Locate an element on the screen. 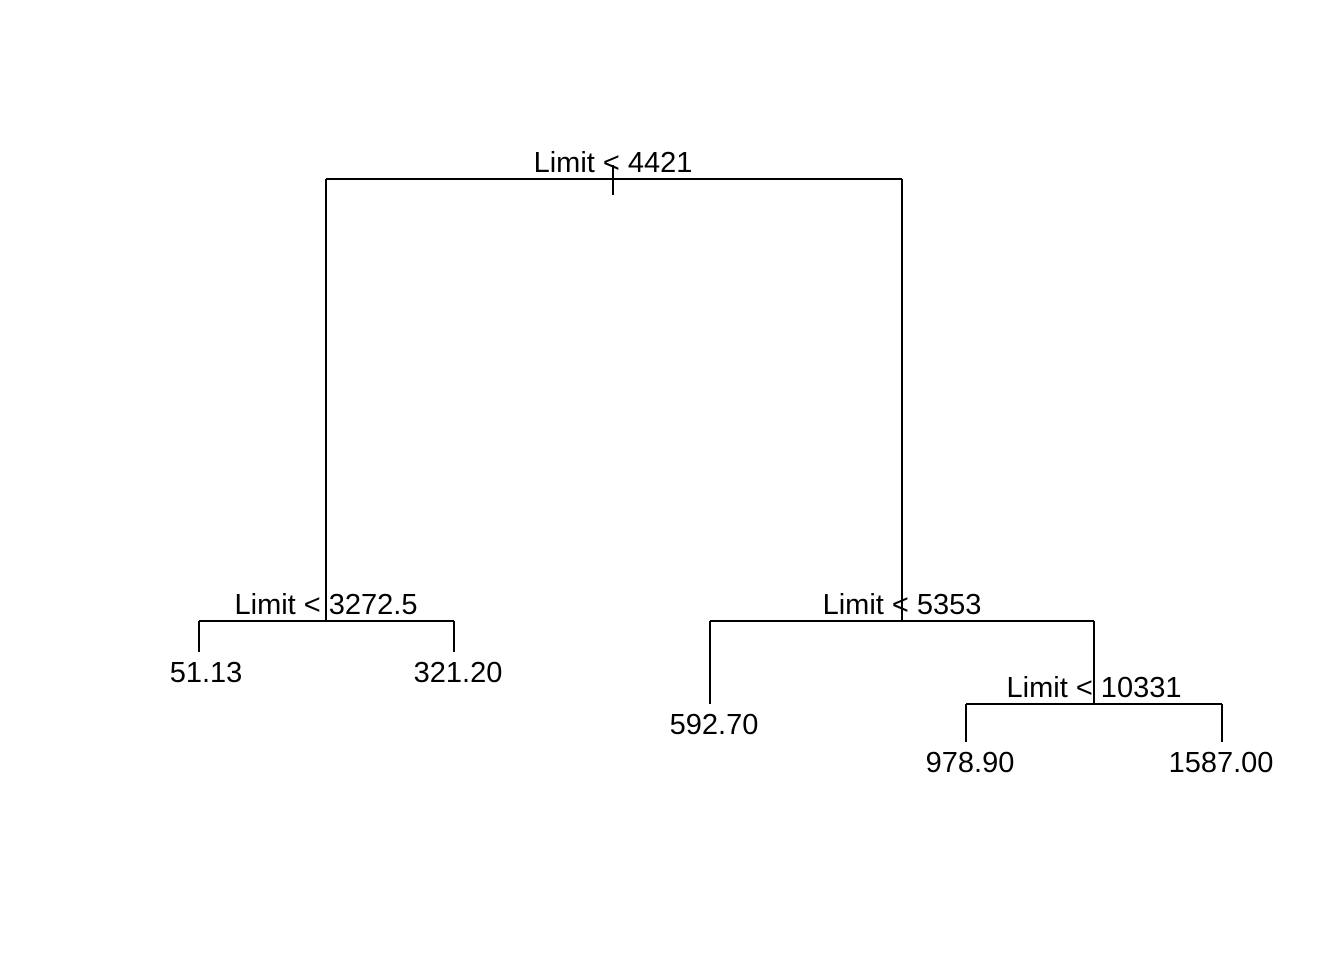  split-node-right-right: Limit < 10331 is located at coordinates (1094, 707).